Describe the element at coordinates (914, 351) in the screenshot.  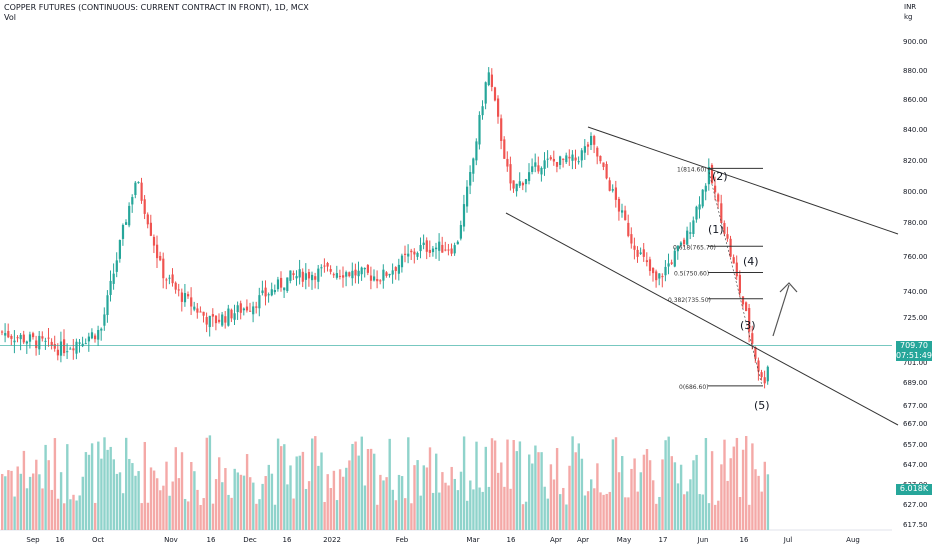
I see `last-price-badge: 709.70 07:51:49` at that location.